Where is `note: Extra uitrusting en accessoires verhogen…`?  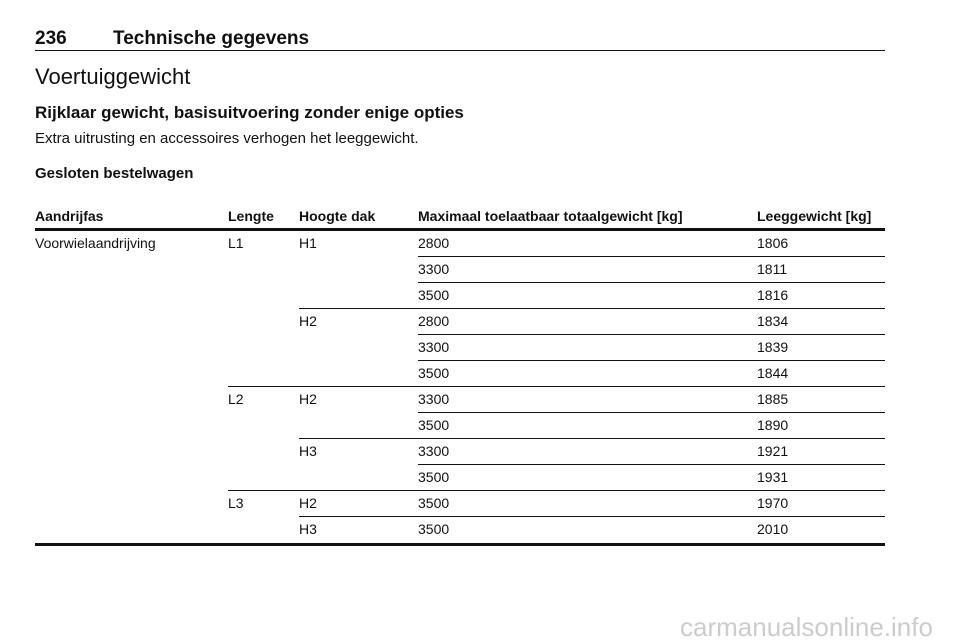
note: Extra uitrusting en accessoires verhogen… is located at coordinates (227, 138).